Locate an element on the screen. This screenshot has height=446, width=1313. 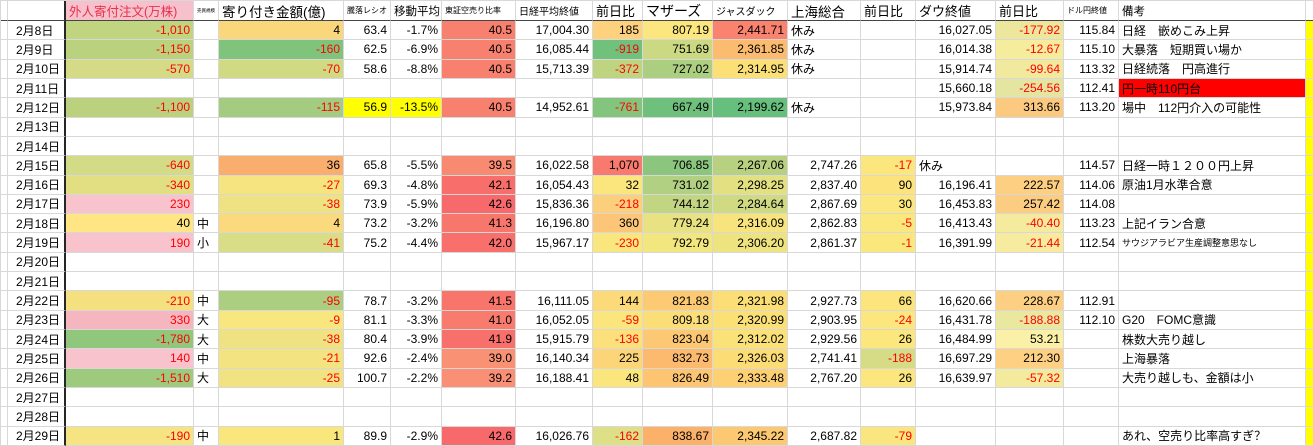
cell-r11-nikkei: 15,967.17 is located at coordinates (554, 243).